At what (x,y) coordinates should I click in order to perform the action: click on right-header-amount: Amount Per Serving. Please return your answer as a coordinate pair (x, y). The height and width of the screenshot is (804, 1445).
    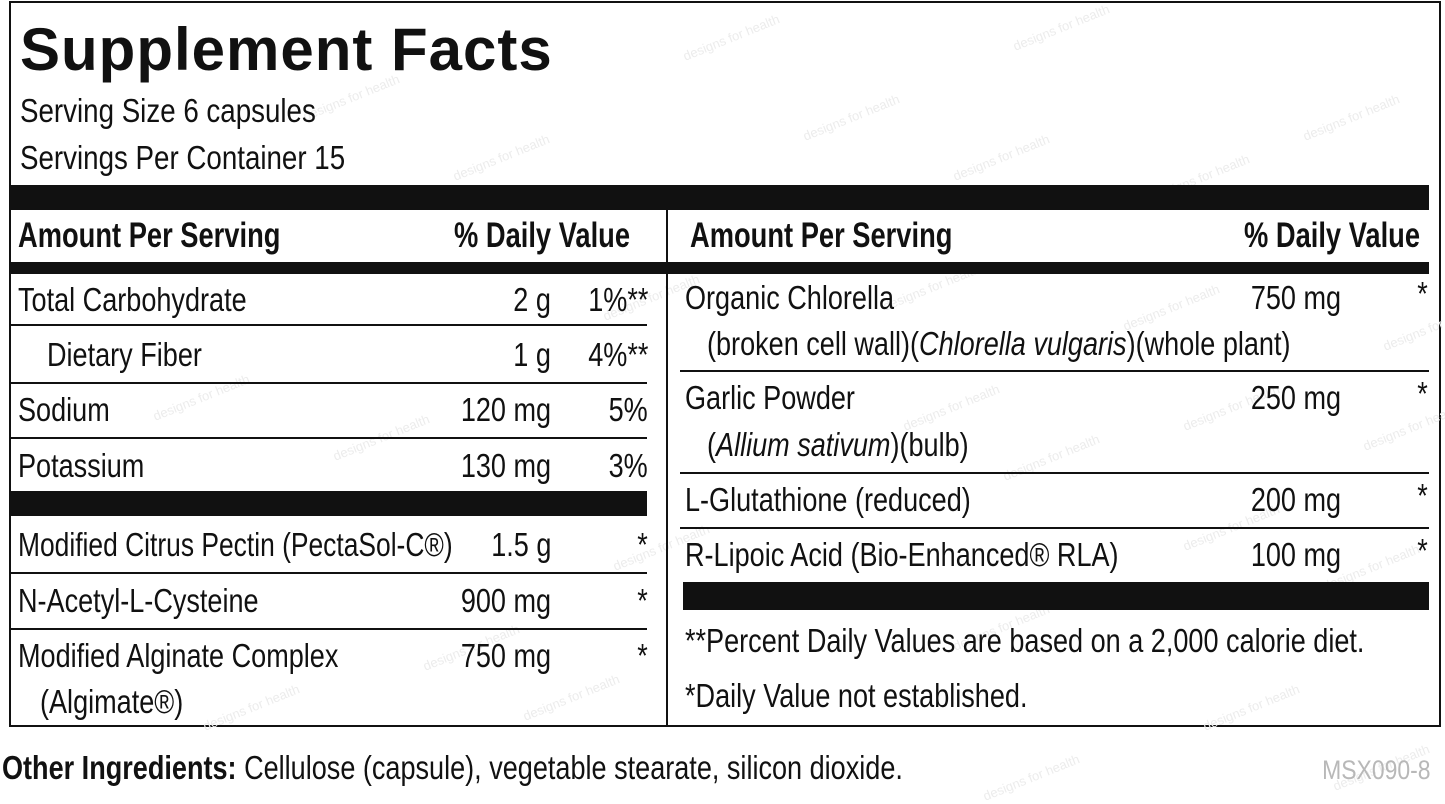
    Looking at the image, I should click on (858, 235).